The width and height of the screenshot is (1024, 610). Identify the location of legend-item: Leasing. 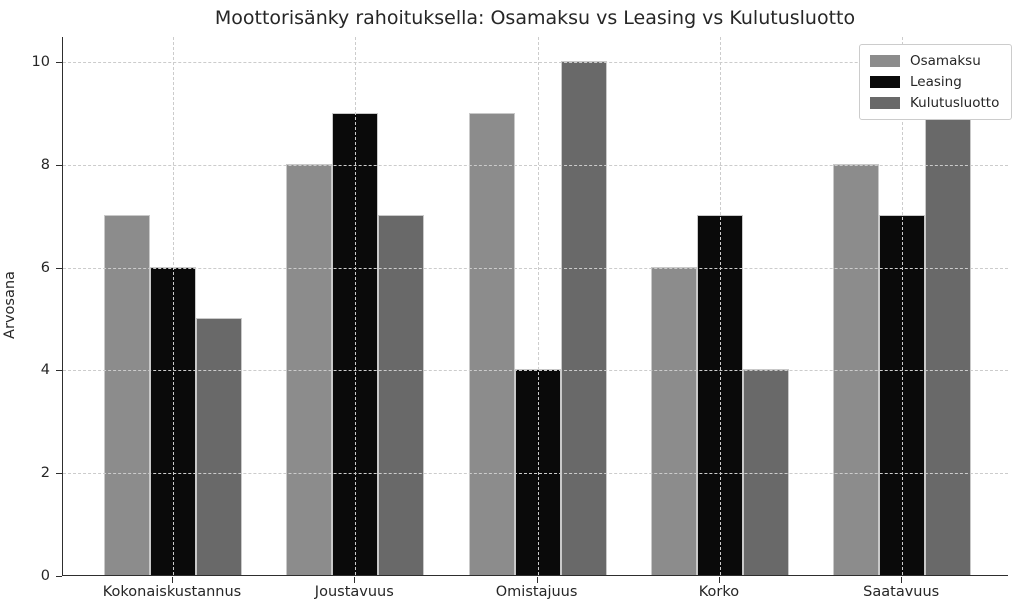
(934, 82).